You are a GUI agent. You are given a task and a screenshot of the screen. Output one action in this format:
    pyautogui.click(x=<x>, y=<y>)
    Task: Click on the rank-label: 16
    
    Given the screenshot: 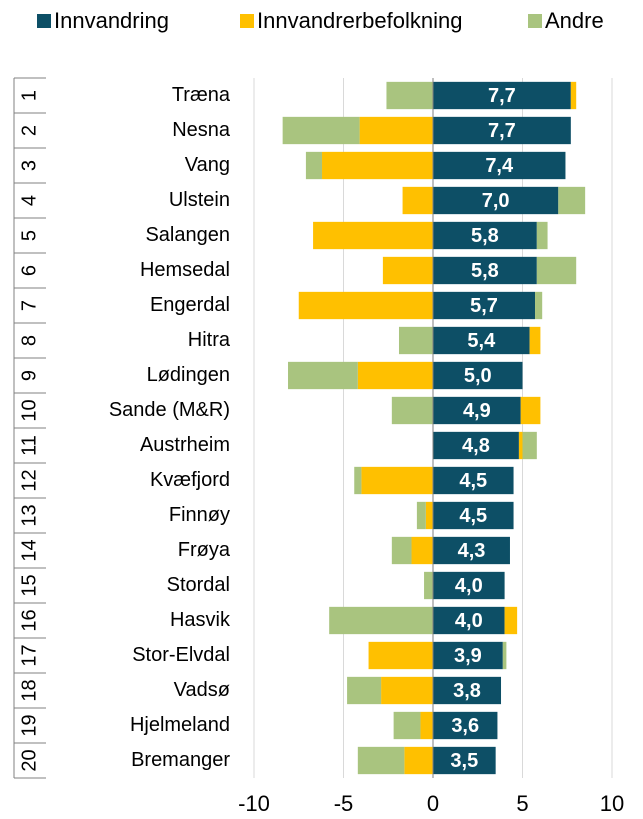 What is the action you would take?
    pyautogui.click(x=29, y=620)
    